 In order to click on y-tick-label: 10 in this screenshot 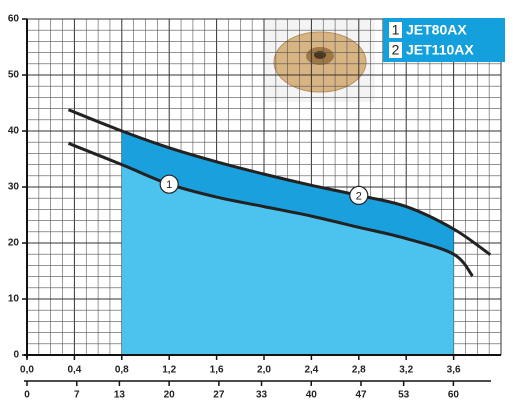, I will do `click(14, 299)`.